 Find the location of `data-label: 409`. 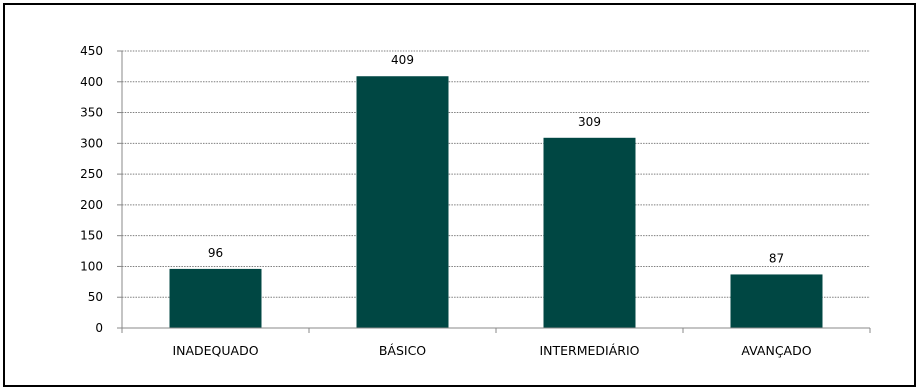

data-label: 409 is located at coordinates (402, 60).